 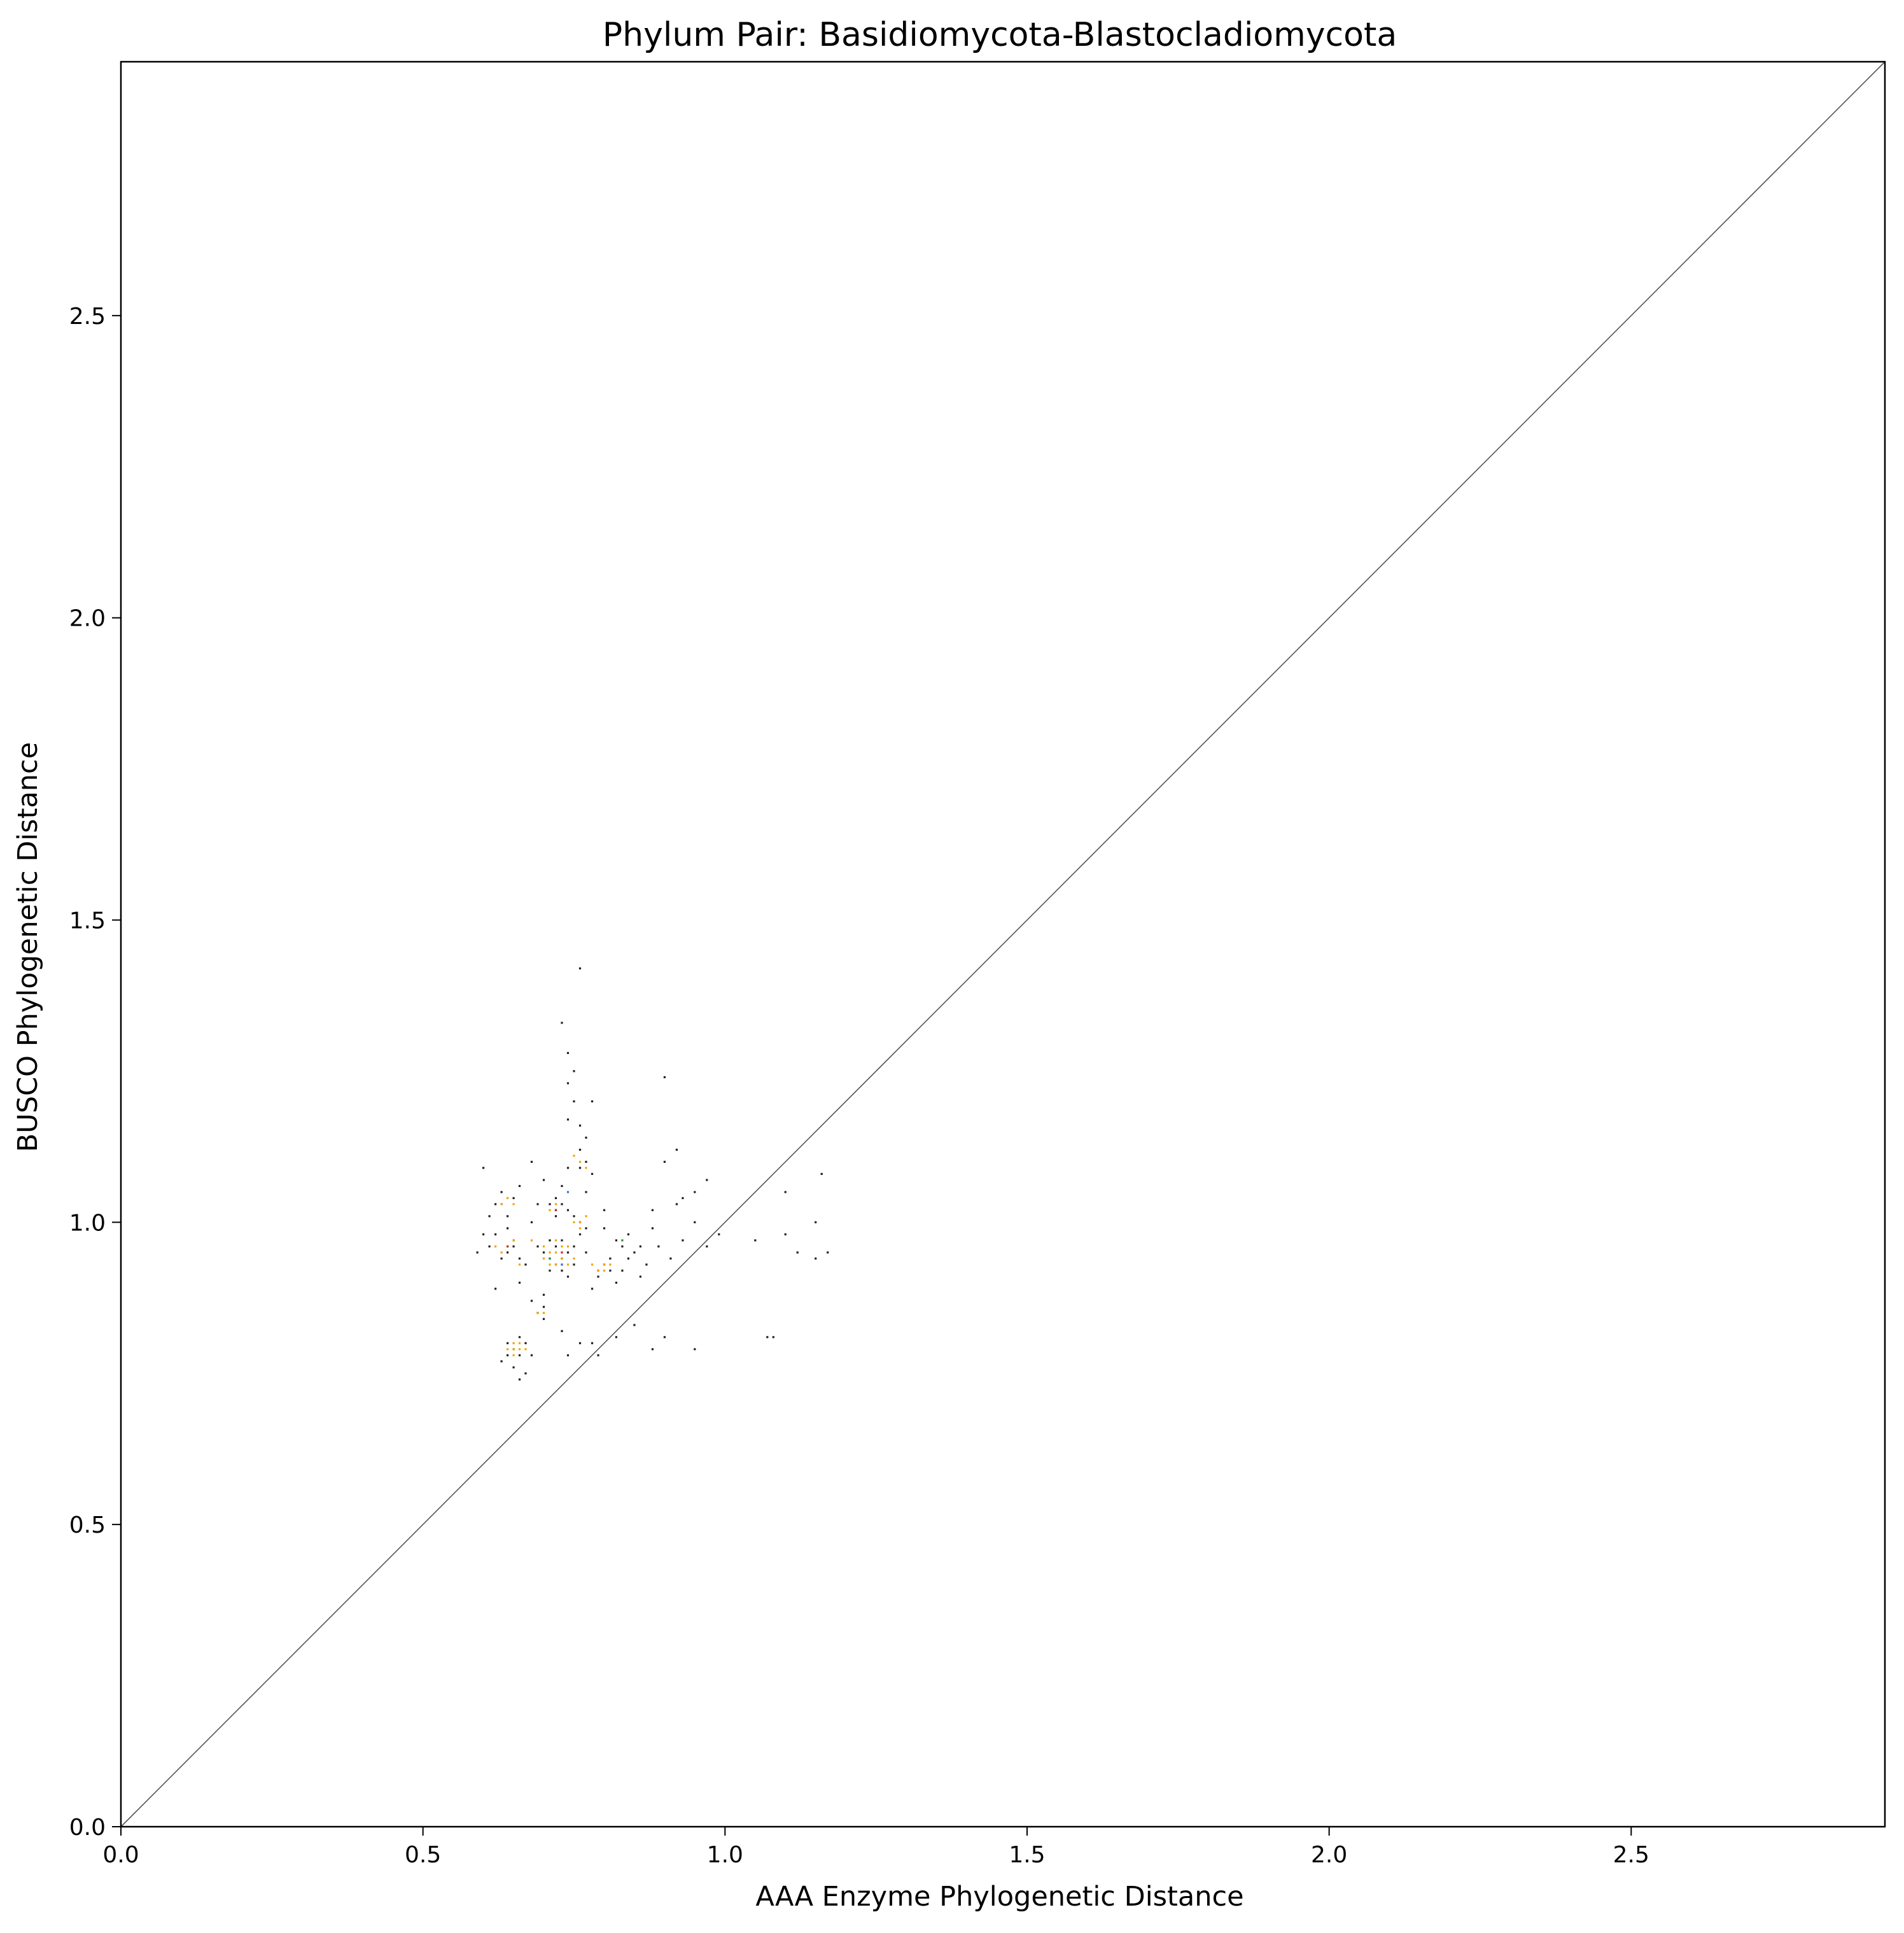 I want to click on x-tick-label: 1.5, so click(x=1027, y=1855).